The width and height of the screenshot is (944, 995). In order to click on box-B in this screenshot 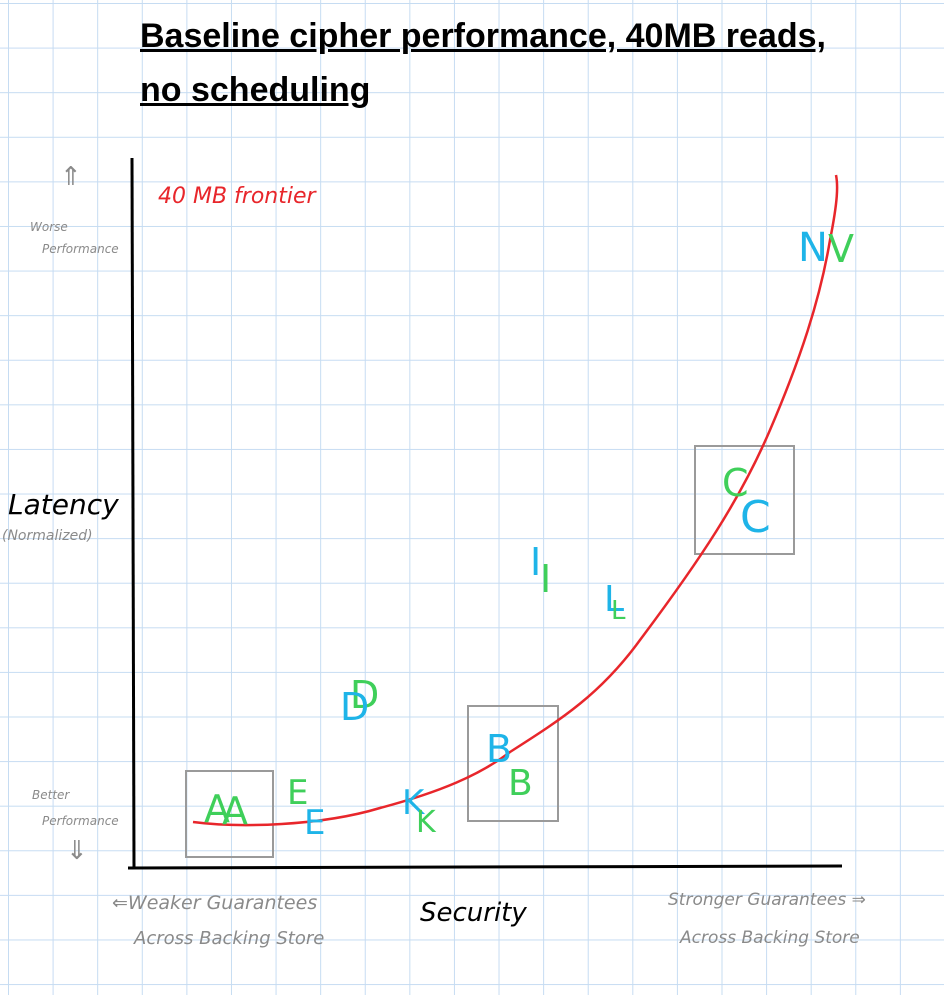, I will do `click(513, 763)`.